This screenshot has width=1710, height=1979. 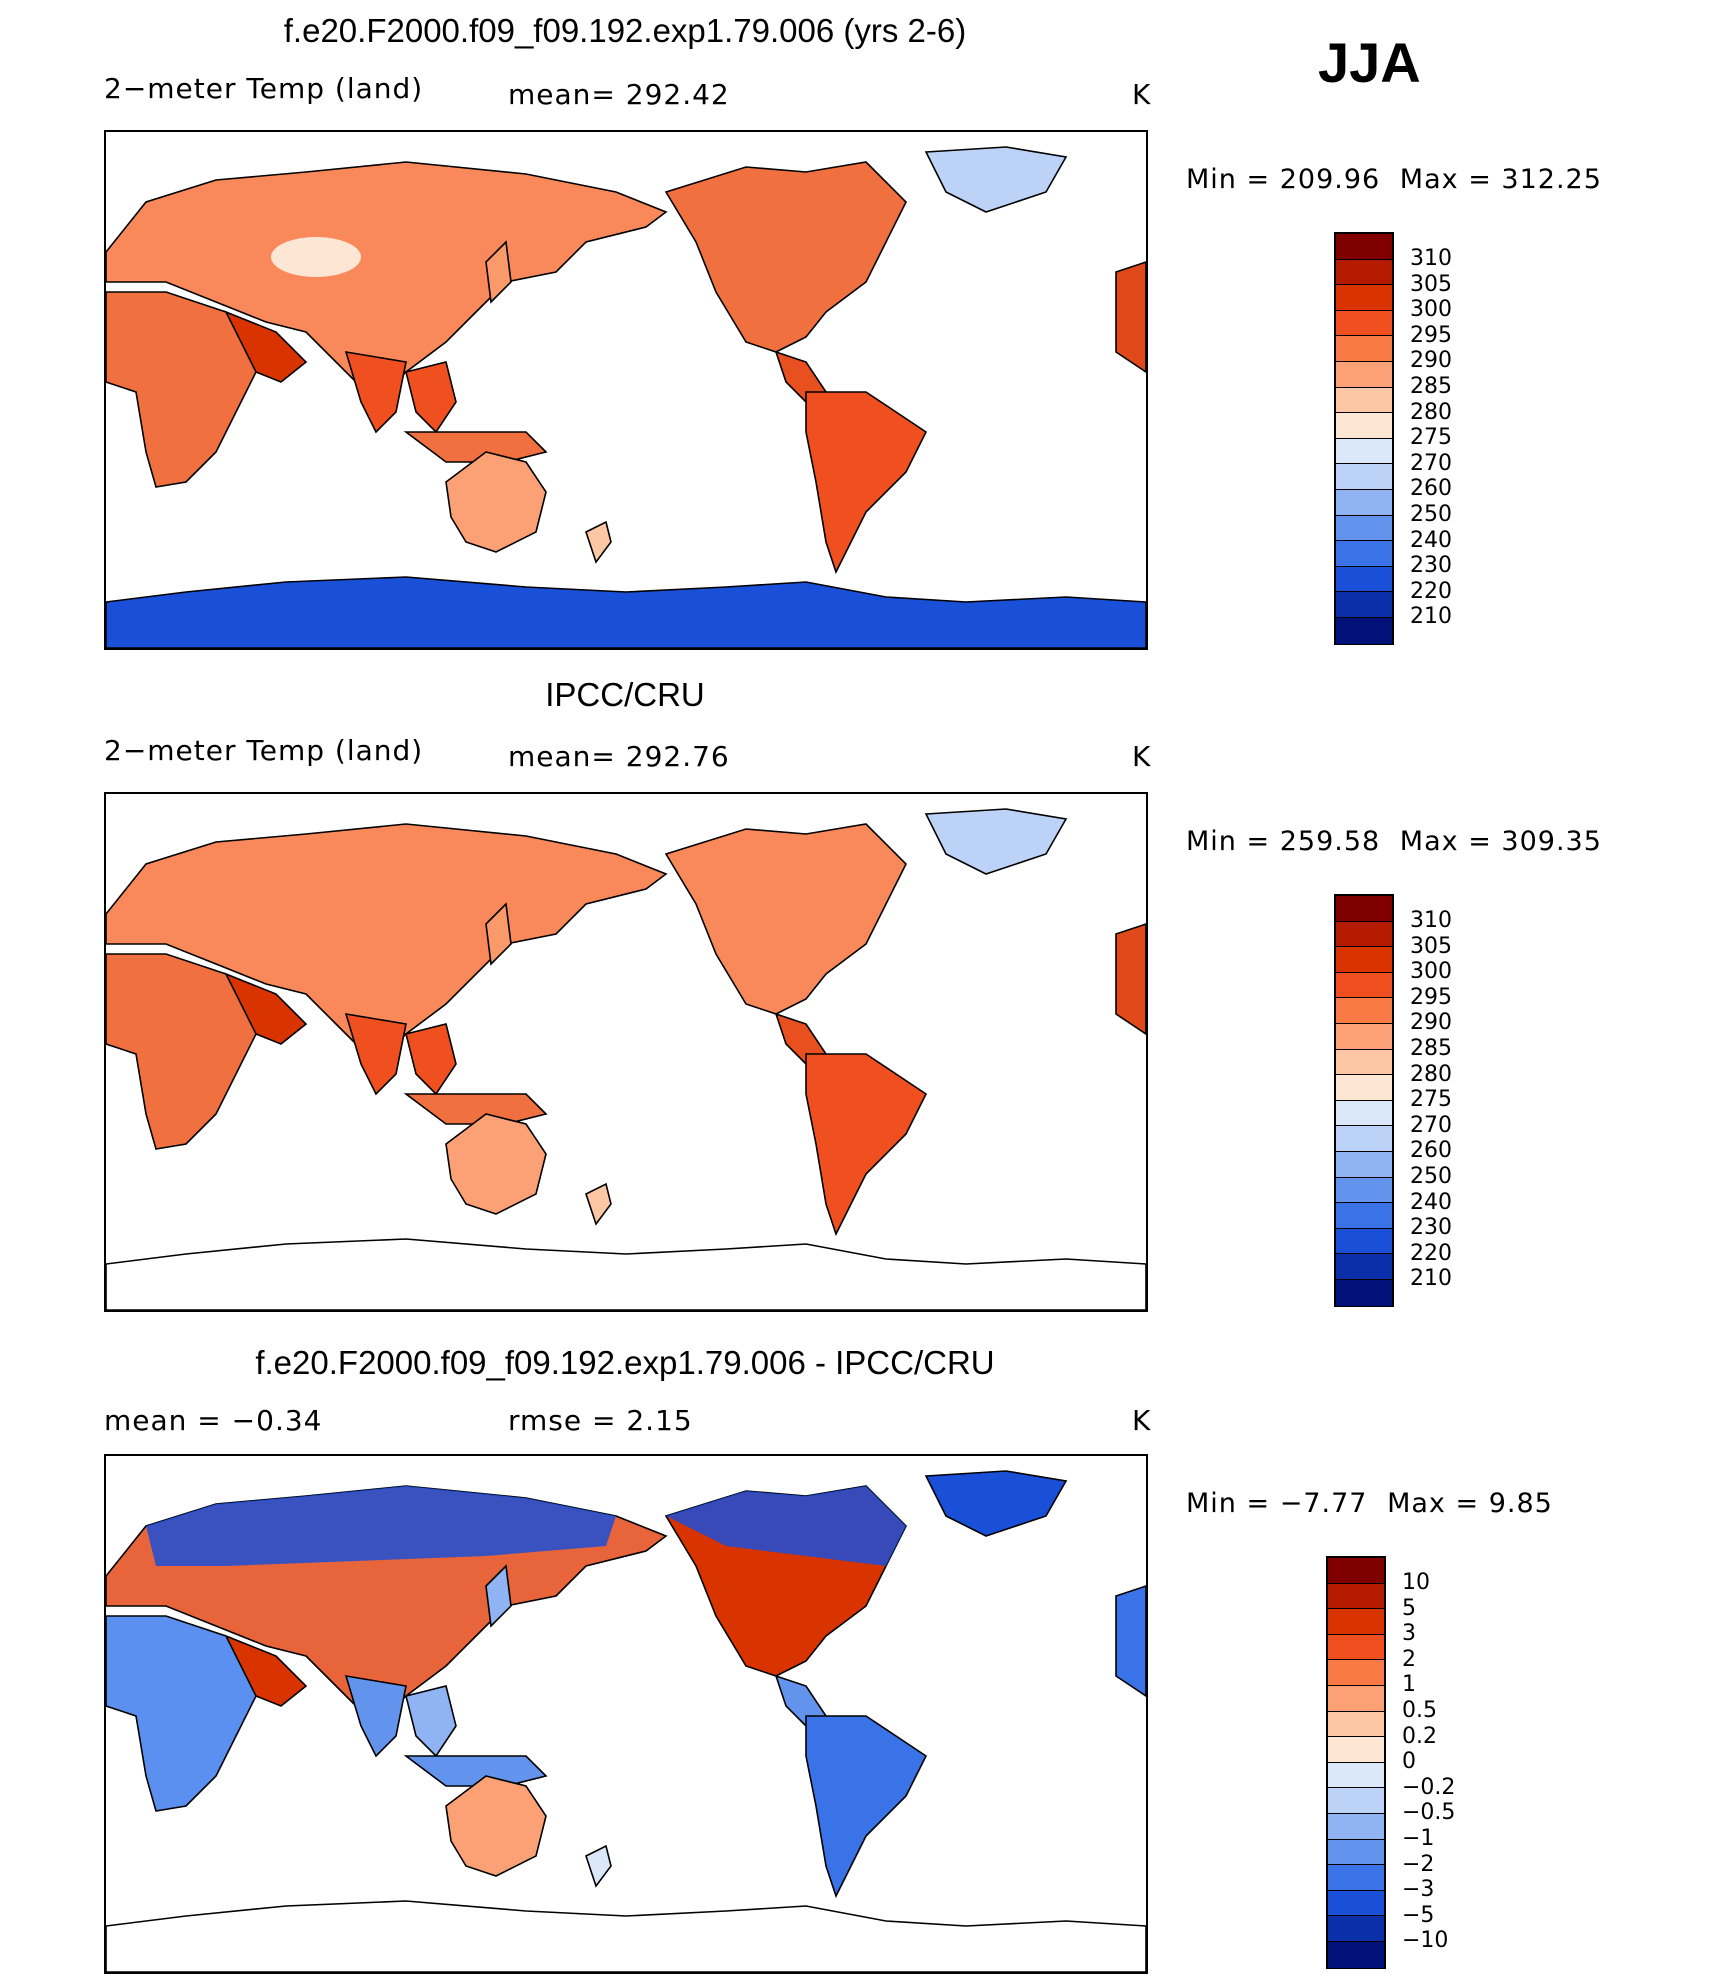 What do you see at coordinates (996, 179) in the screenshot?
I see `greenland-landmass` at bounding box center [996, 179].